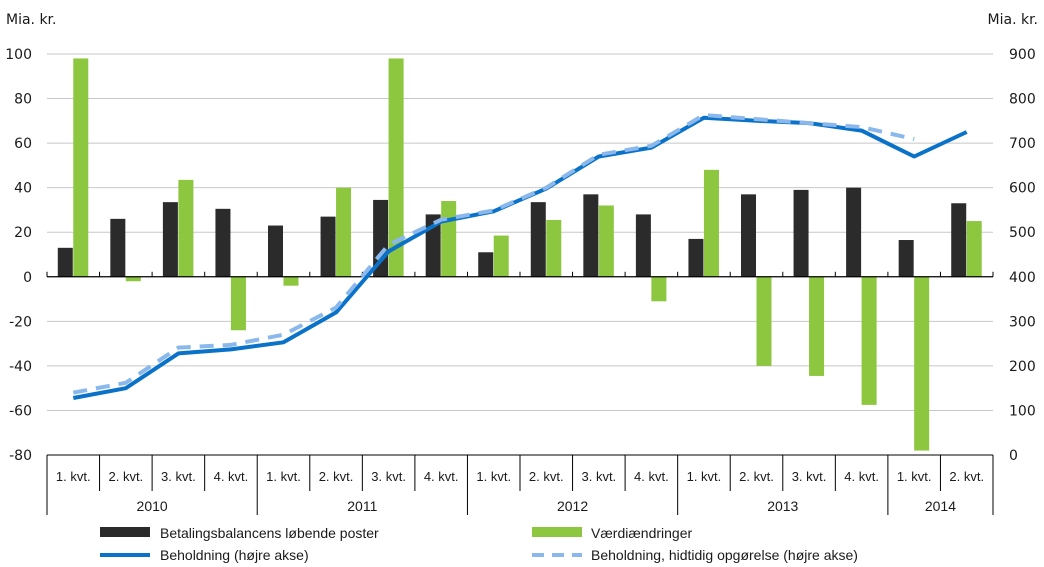 The height and width of the screenshot is (567, 1044). Describe the element at coordinates (27, 278) in the screenshot. I see `left-tick-label: 0` at that location.